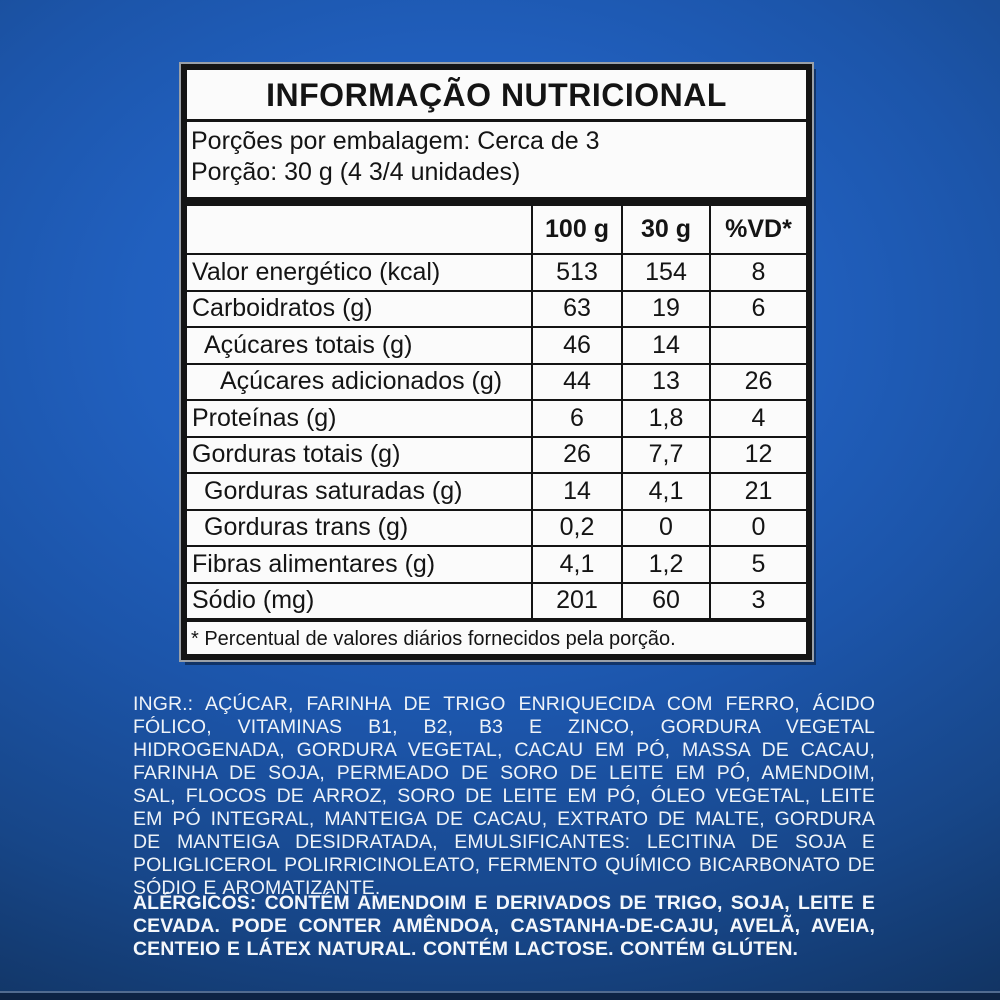 The image size is (1000, 1000). What do you see at coordinates (576, 345) in the screenshot?
I see `value-per-100g: 46` at bounding box center [576, 345].